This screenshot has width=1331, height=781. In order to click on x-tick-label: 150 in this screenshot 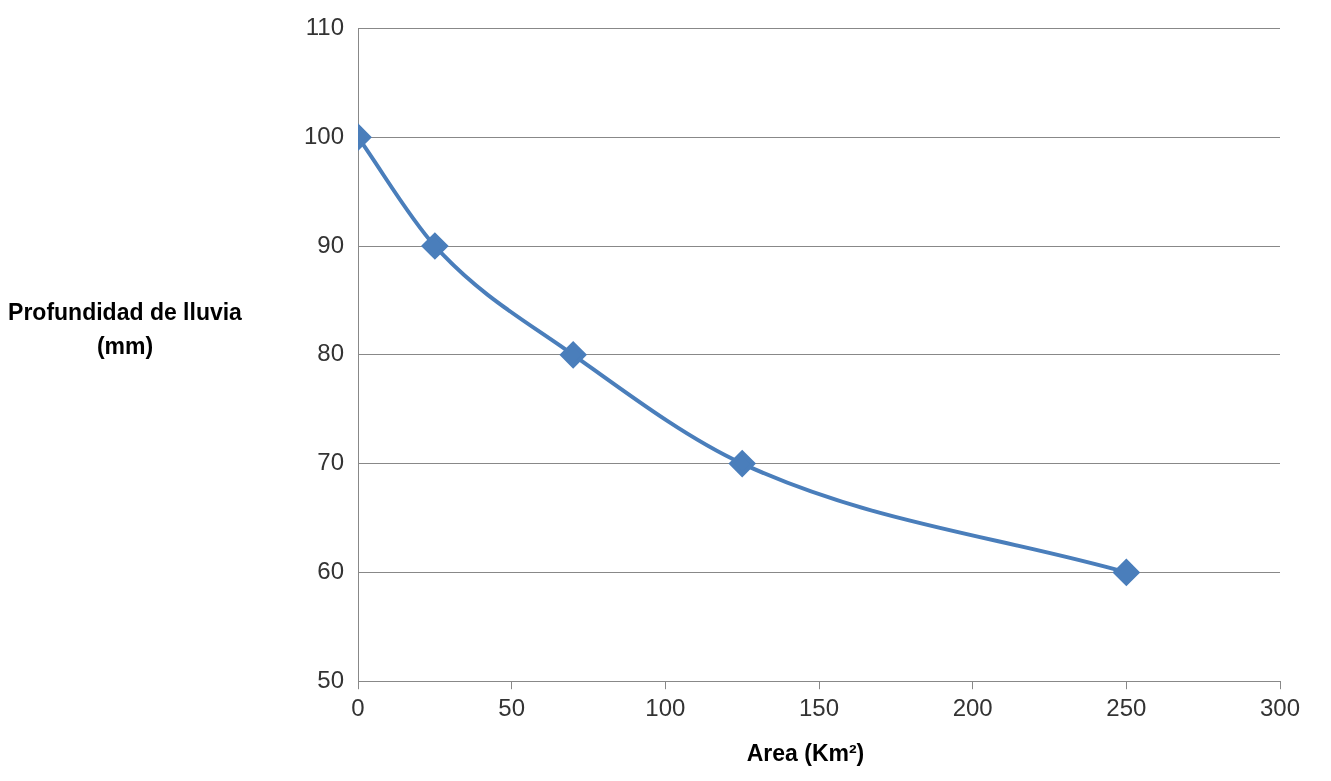, I will do `click(819, 708)`.